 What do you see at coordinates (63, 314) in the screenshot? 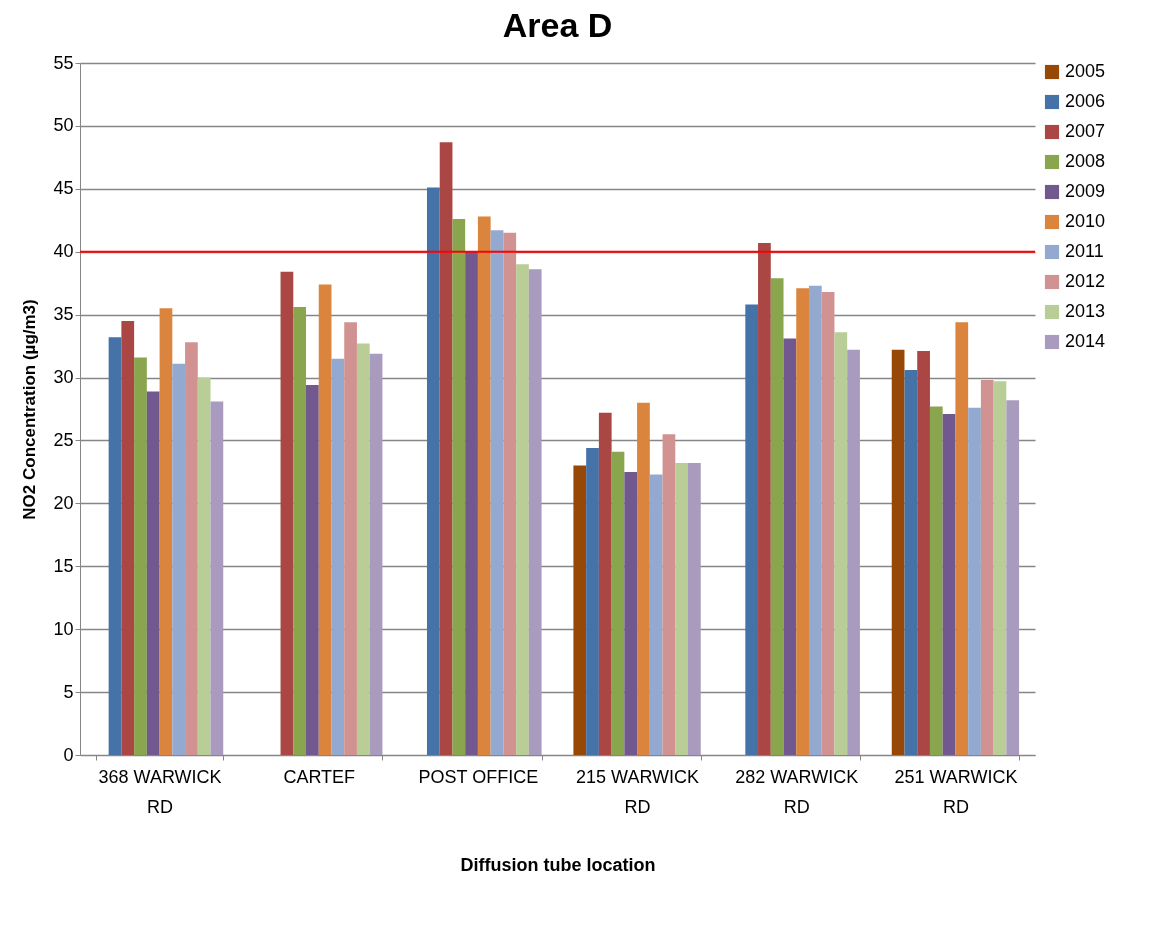
I see `y-tick-label: 35` at bounding box center [63, 314].